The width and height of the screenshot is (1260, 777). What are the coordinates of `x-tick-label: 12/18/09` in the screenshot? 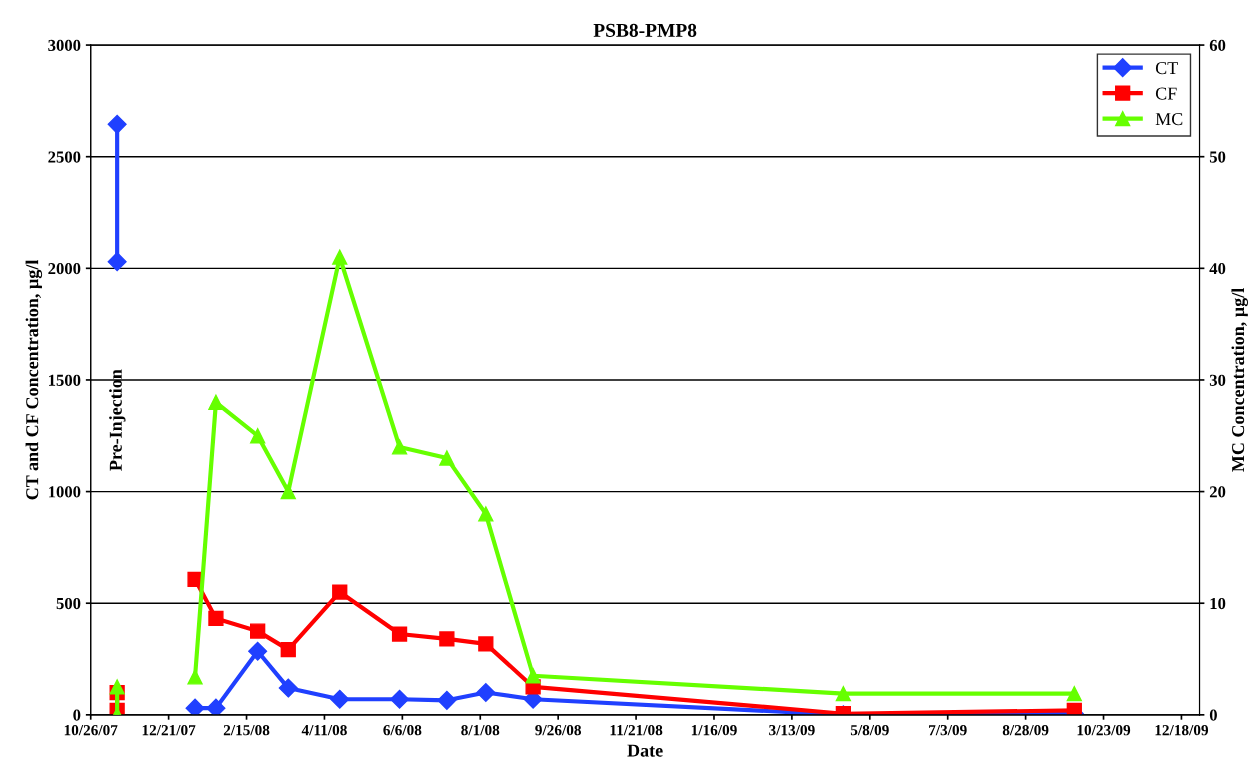 It's located at (1182, 730).